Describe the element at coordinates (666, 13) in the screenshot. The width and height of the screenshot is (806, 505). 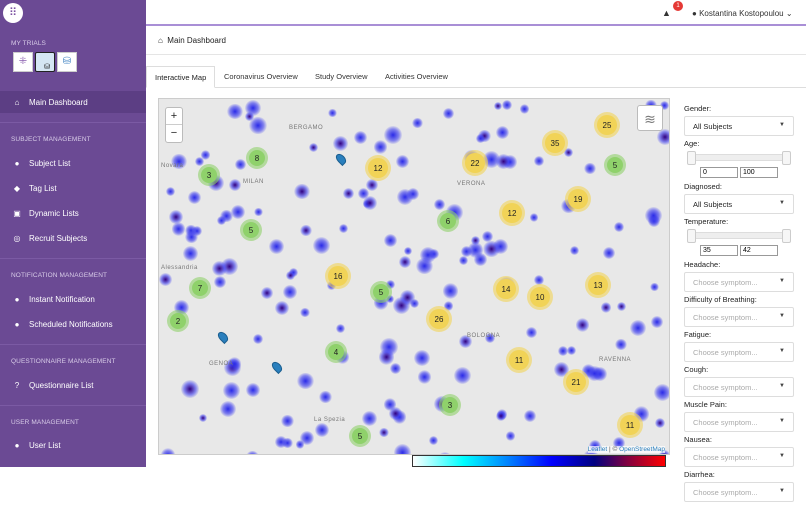
I see `bell-icon: ▲` at that location.